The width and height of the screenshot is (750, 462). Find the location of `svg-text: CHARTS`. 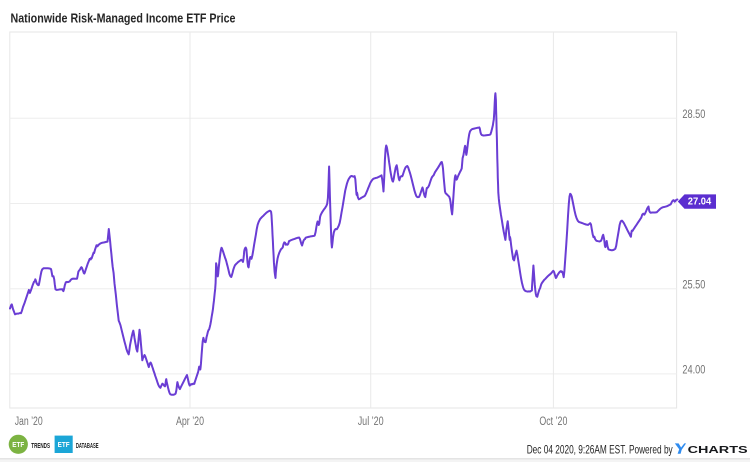

svg-text: CHARTS is located at coordinates (718, 450).